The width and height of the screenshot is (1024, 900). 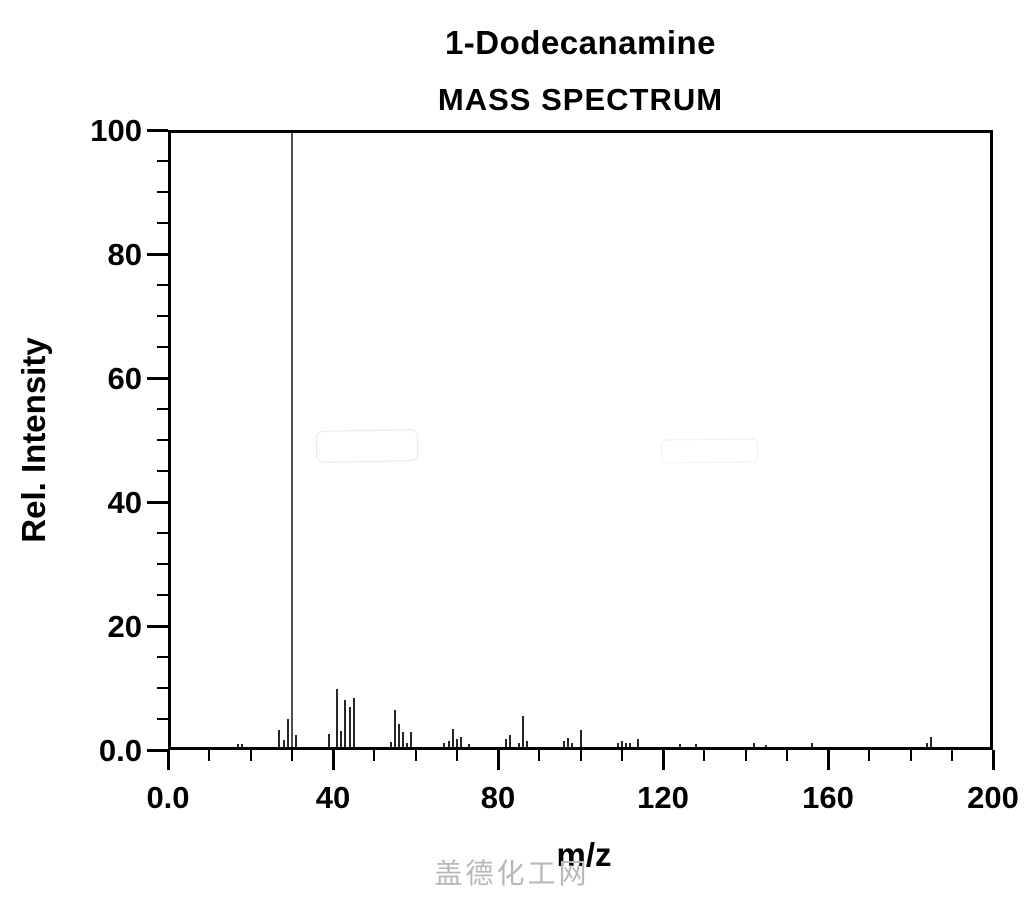 What do you see at coordinates (584, 854) in the screenshot?
I see `x-axis-title: m/z` at bounding box center [584, 854].